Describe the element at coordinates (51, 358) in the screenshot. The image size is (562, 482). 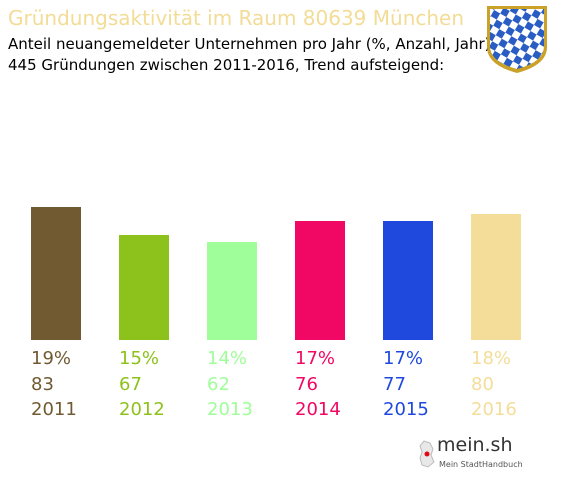
I see `percent-label-2011: 19%` at that location.